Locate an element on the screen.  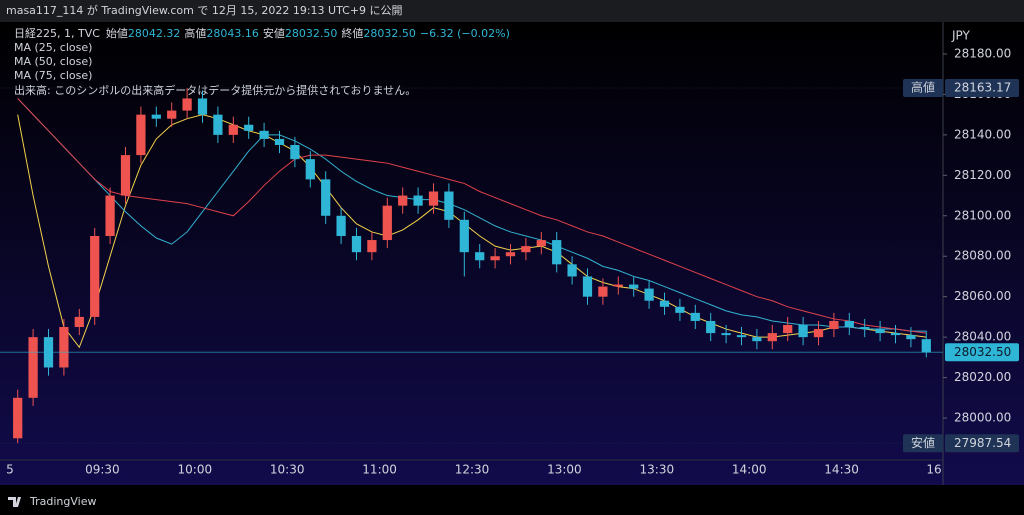
ohlc-name: 高値 is located at coordinates (195, 33).